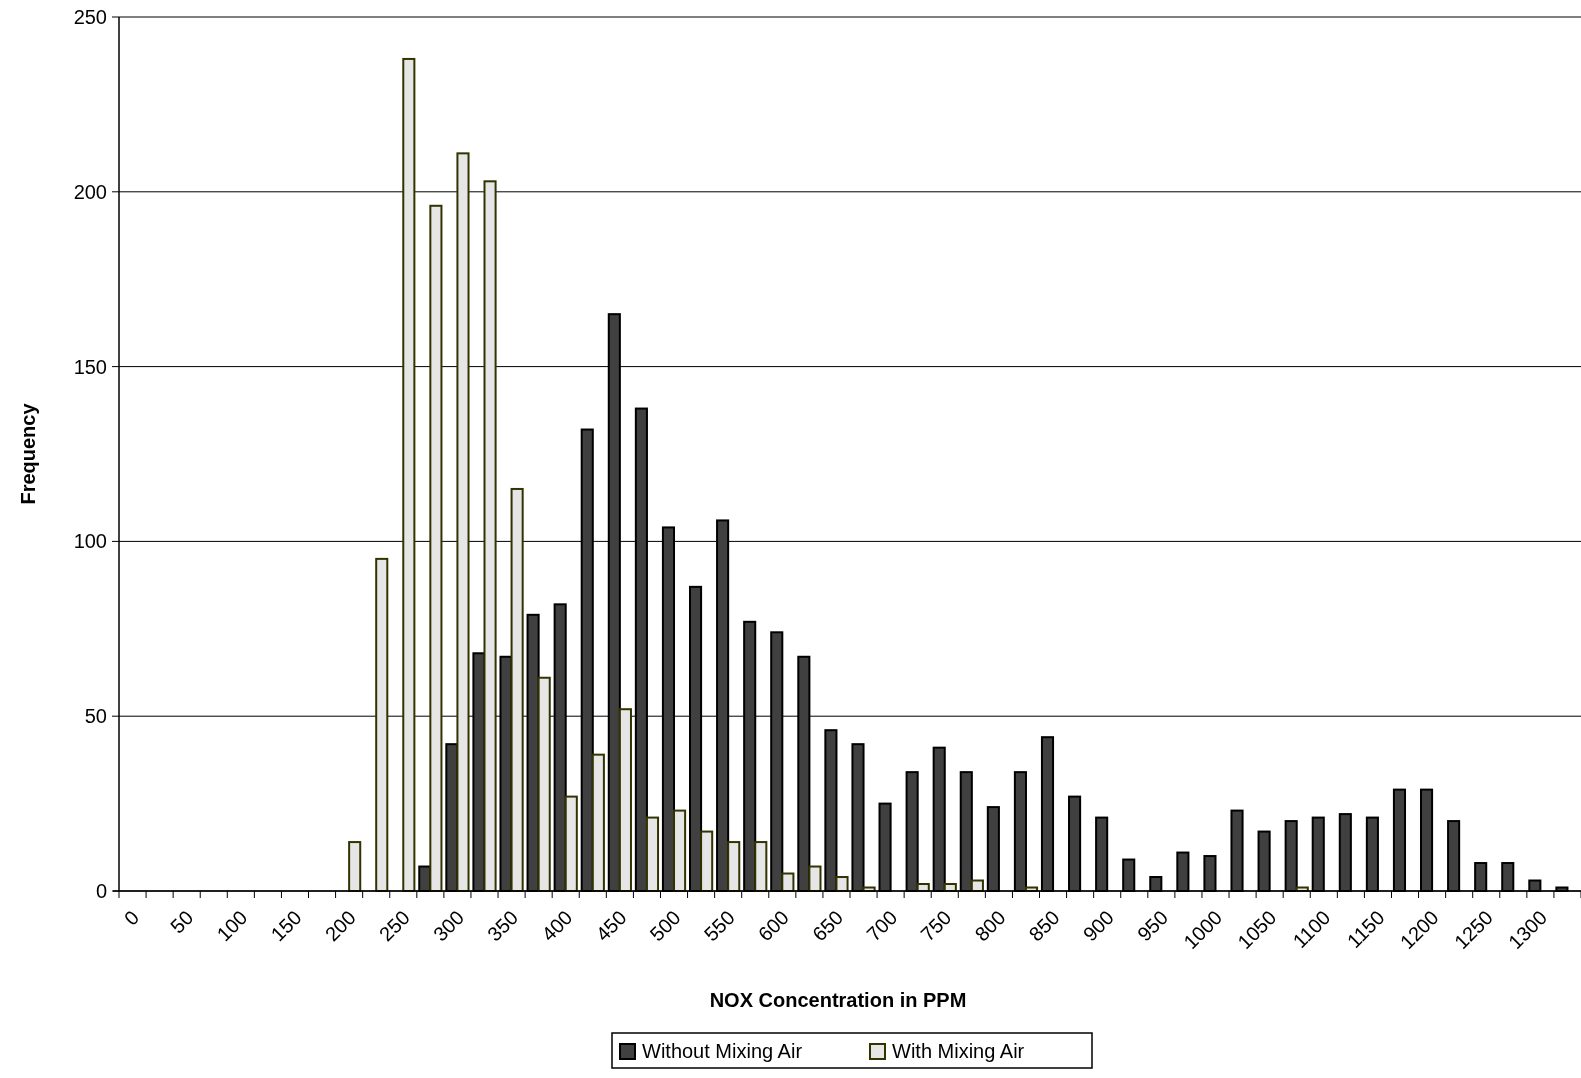  I want to click on x-tick-label: 650, so click(828, 926).